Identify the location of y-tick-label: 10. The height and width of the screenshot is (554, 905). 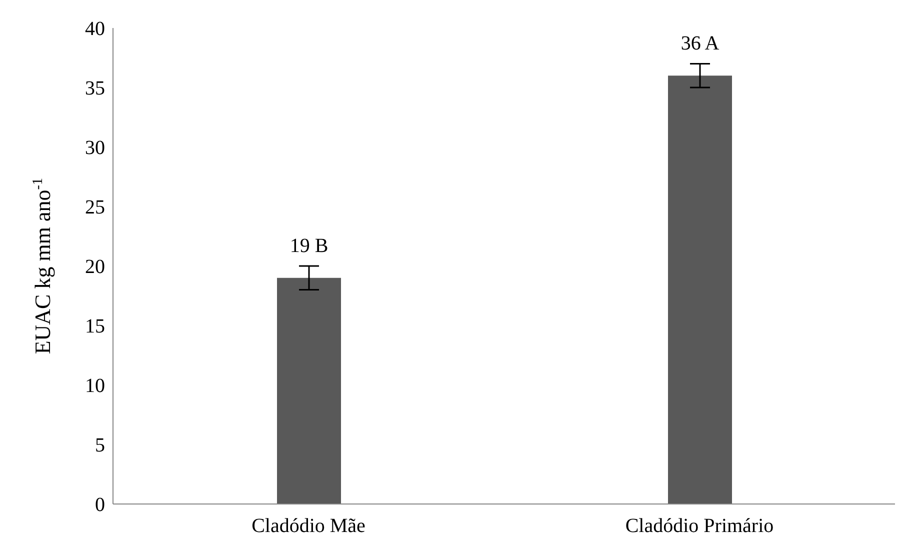
(95, 386).